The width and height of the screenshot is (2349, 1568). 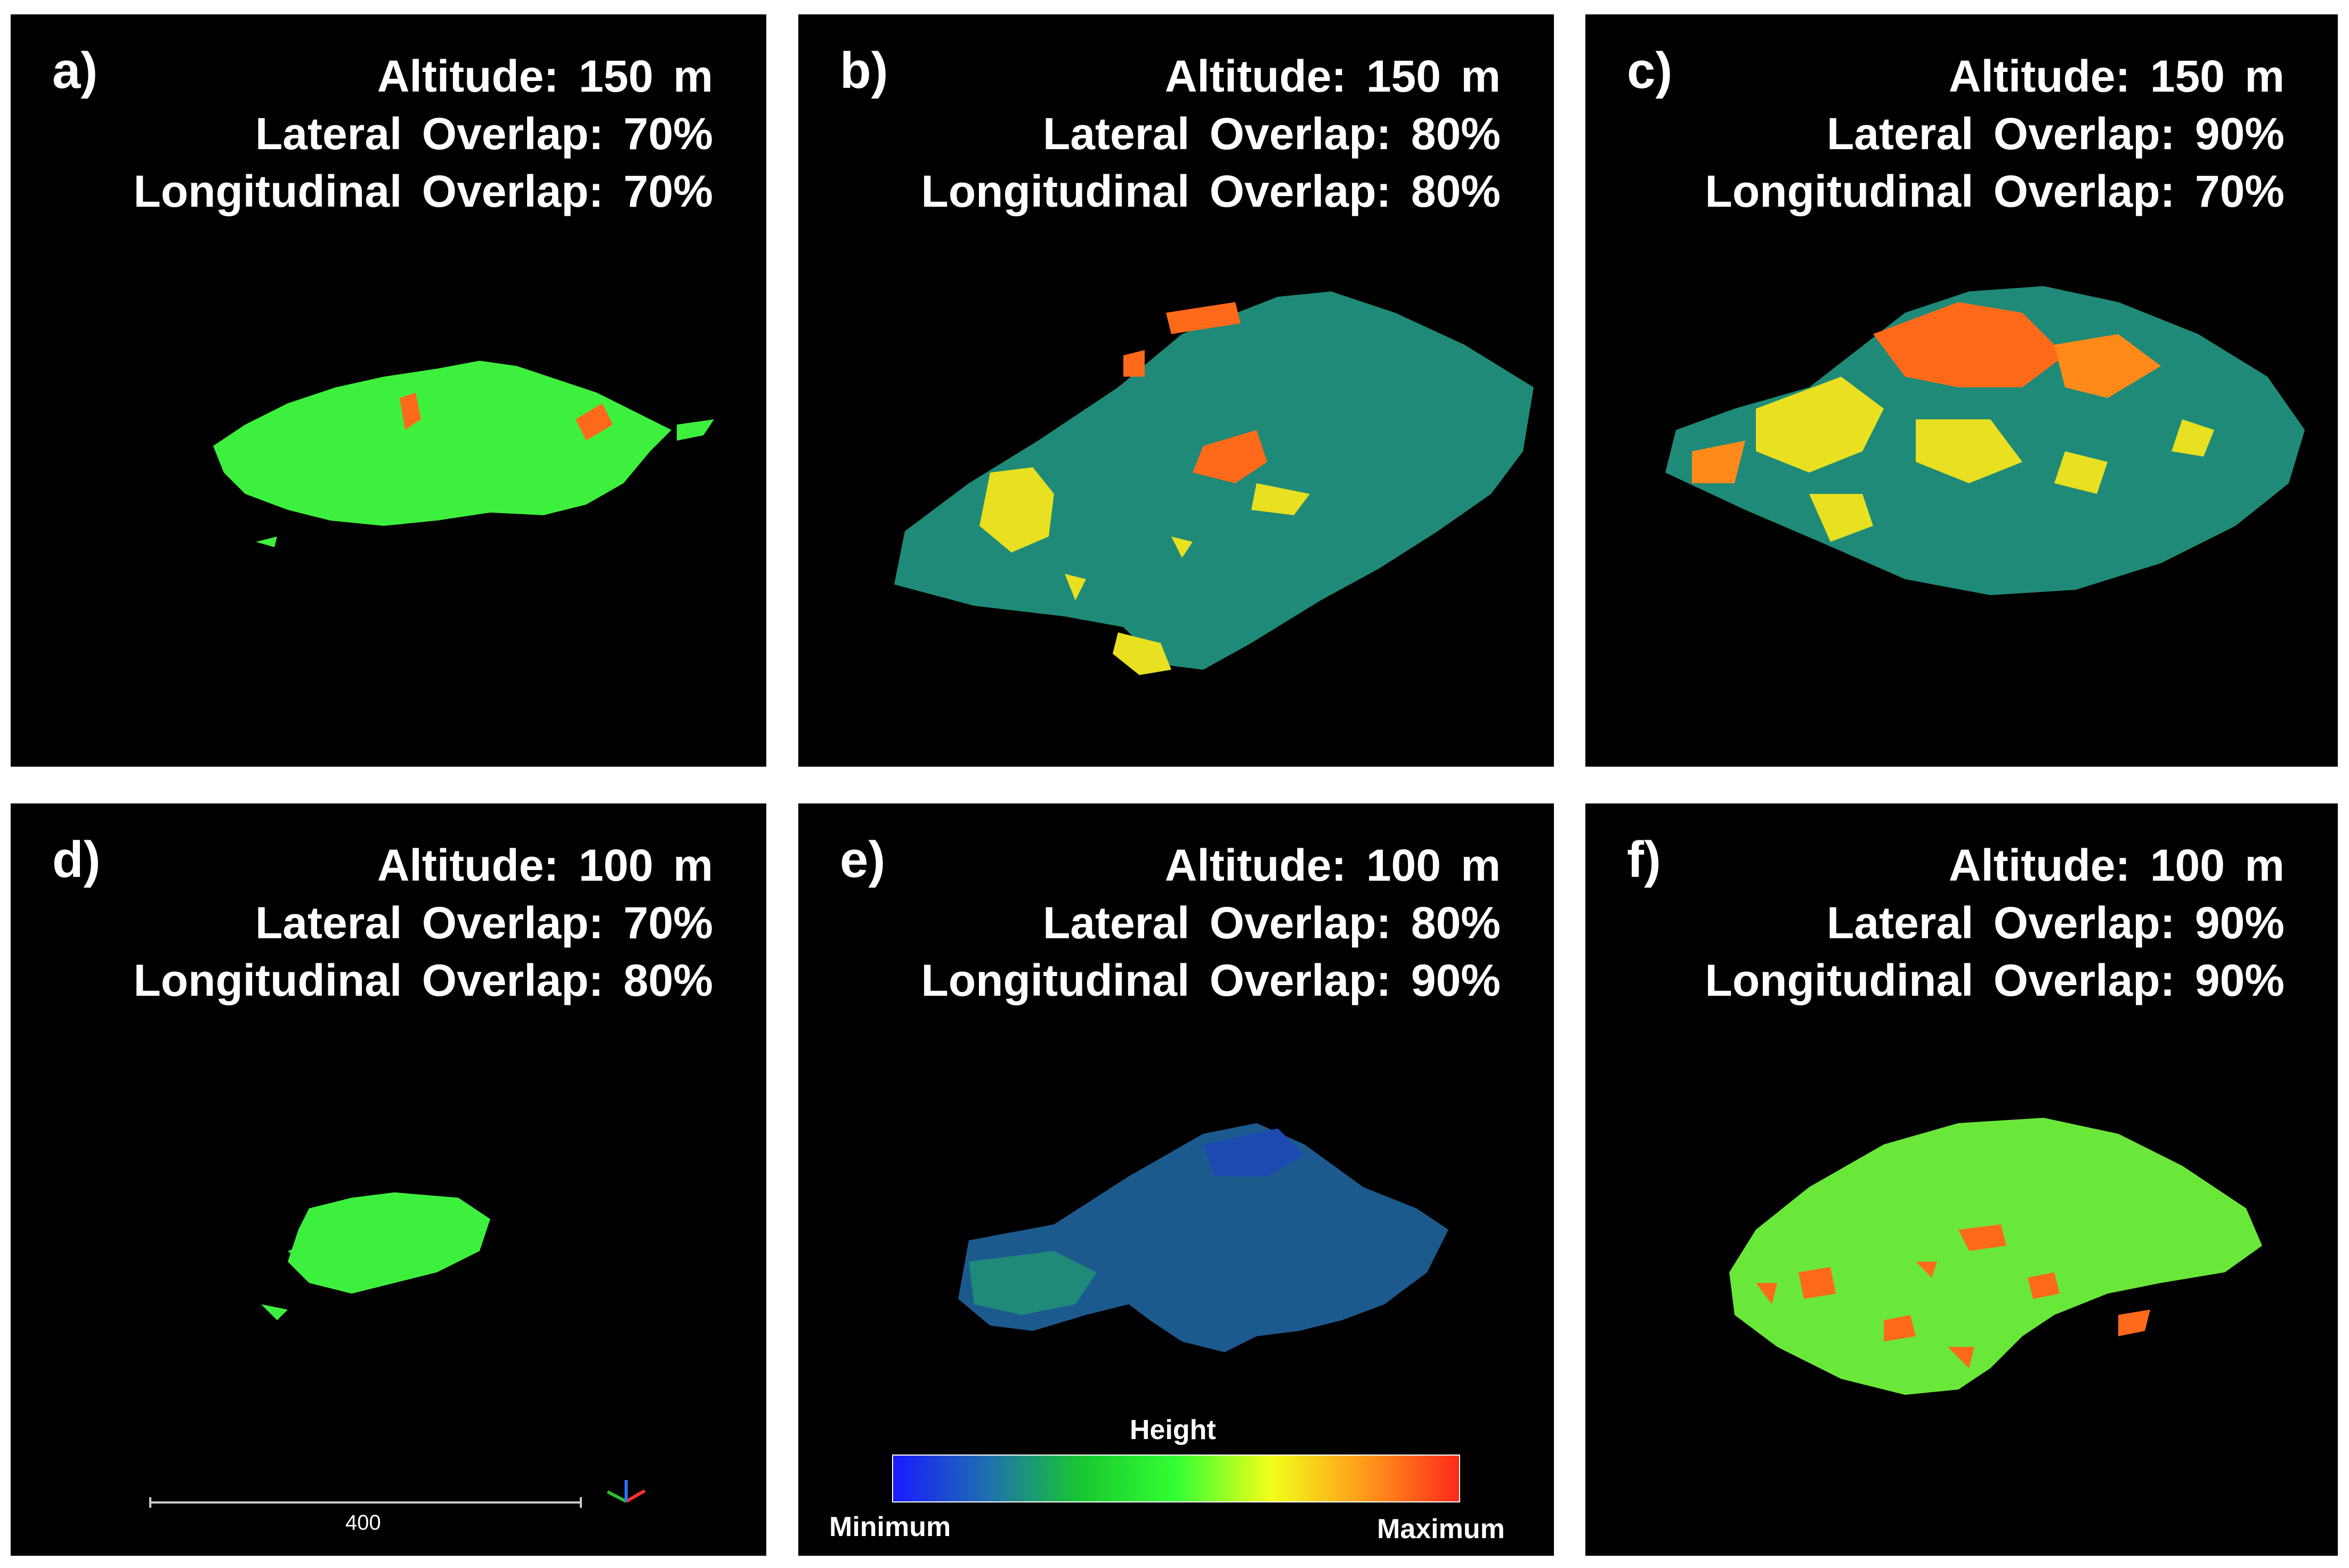 I want to click on scale-bar-label: 400, so click(x=363, y=1523).